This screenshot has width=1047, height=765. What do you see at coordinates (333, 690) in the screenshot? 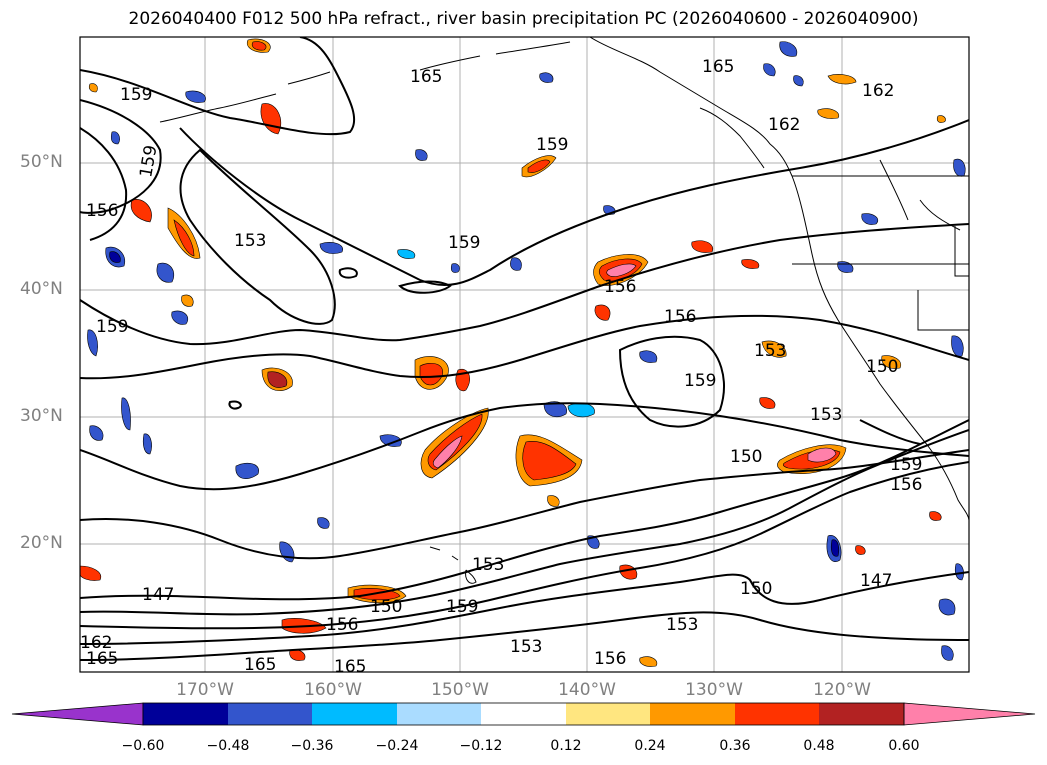
I see `lon-label-160w: 160°W` at bounding box center [333, 690].